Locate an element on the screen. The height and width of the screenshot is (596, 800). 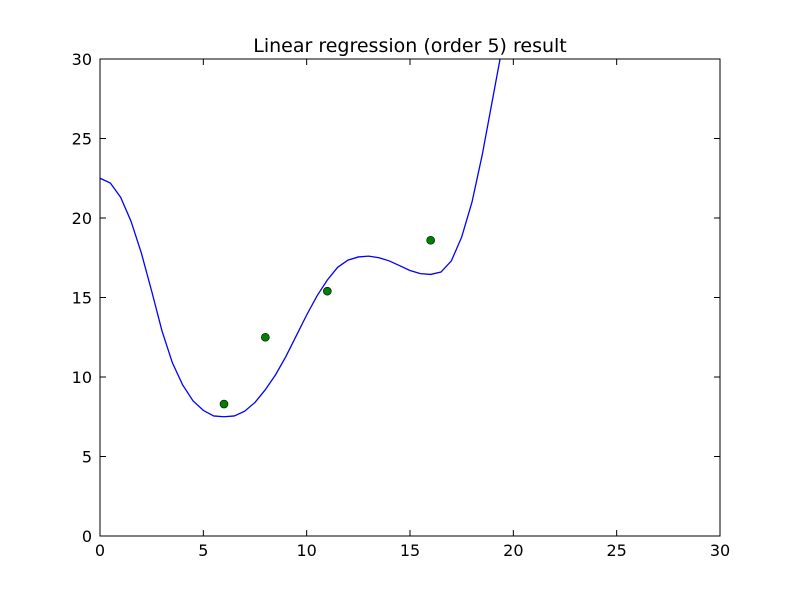
y-tick-label: 0 is located at coordinates (87, 536).